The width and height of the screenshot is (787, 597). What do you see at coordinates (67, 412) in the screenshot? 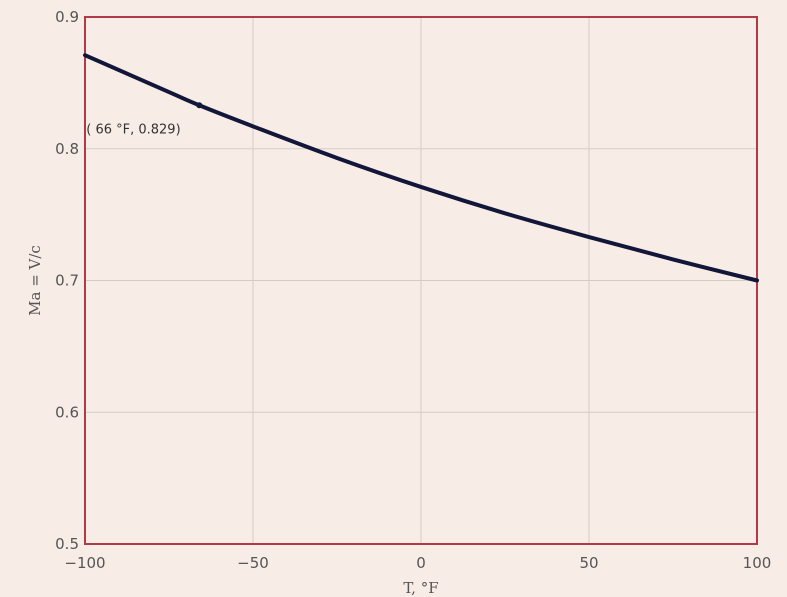
I see `y-tick-label: 0.6` at bounding box center [67, 412].